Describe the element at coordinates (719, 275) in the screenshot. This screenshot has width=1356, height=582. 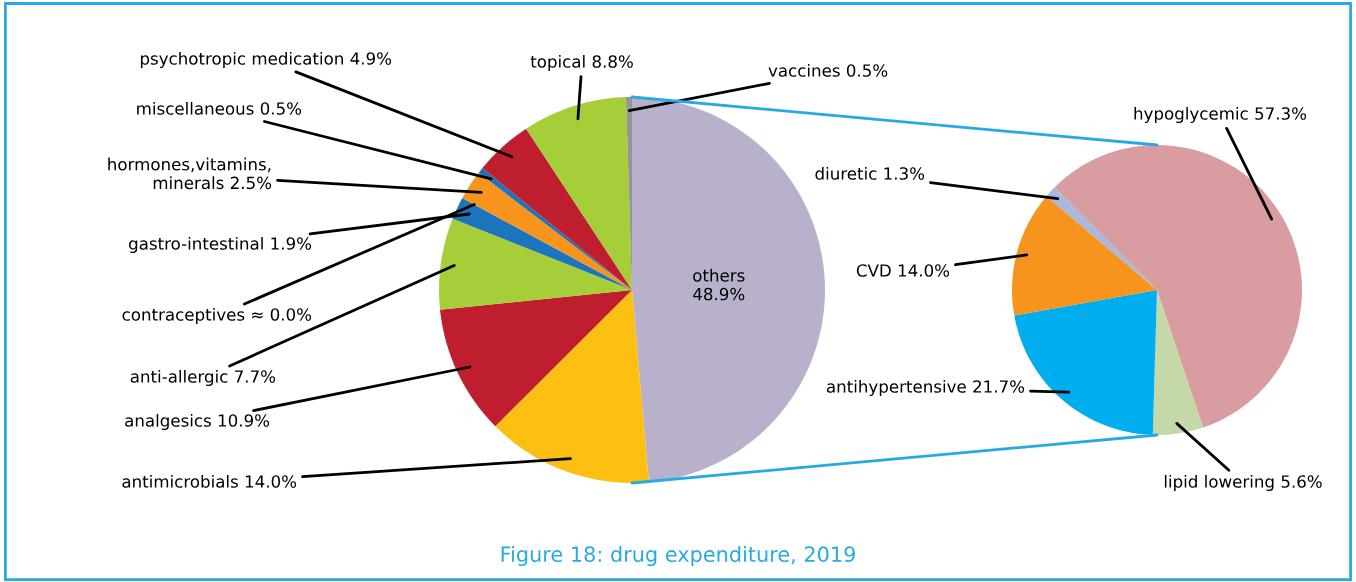
I see `slice-label: others` at that location.